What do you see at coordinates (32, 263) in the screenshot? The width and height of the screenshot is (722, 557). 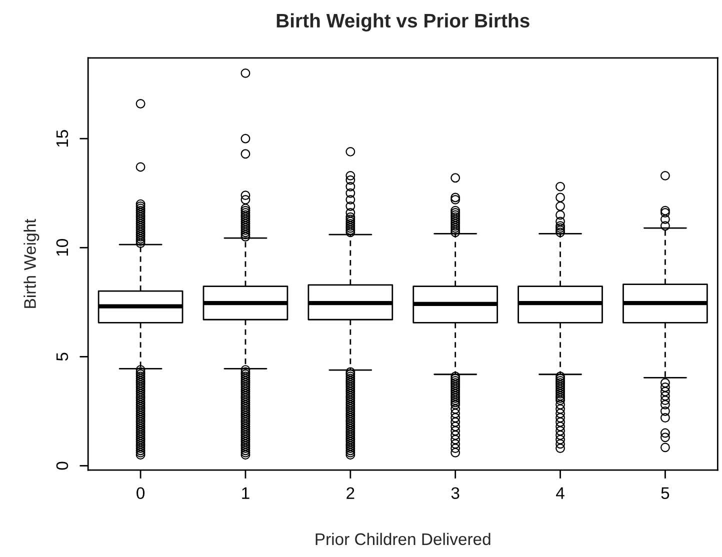 I see `y-axis-title: Birth Weight` at bounding box center [32, 263].